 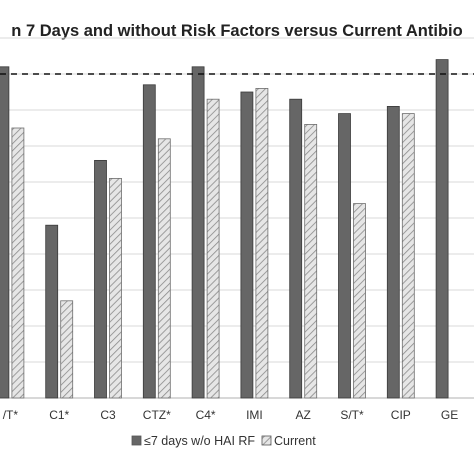 I want to click on x-tick-label: IMI, so click(x=254, y=415).